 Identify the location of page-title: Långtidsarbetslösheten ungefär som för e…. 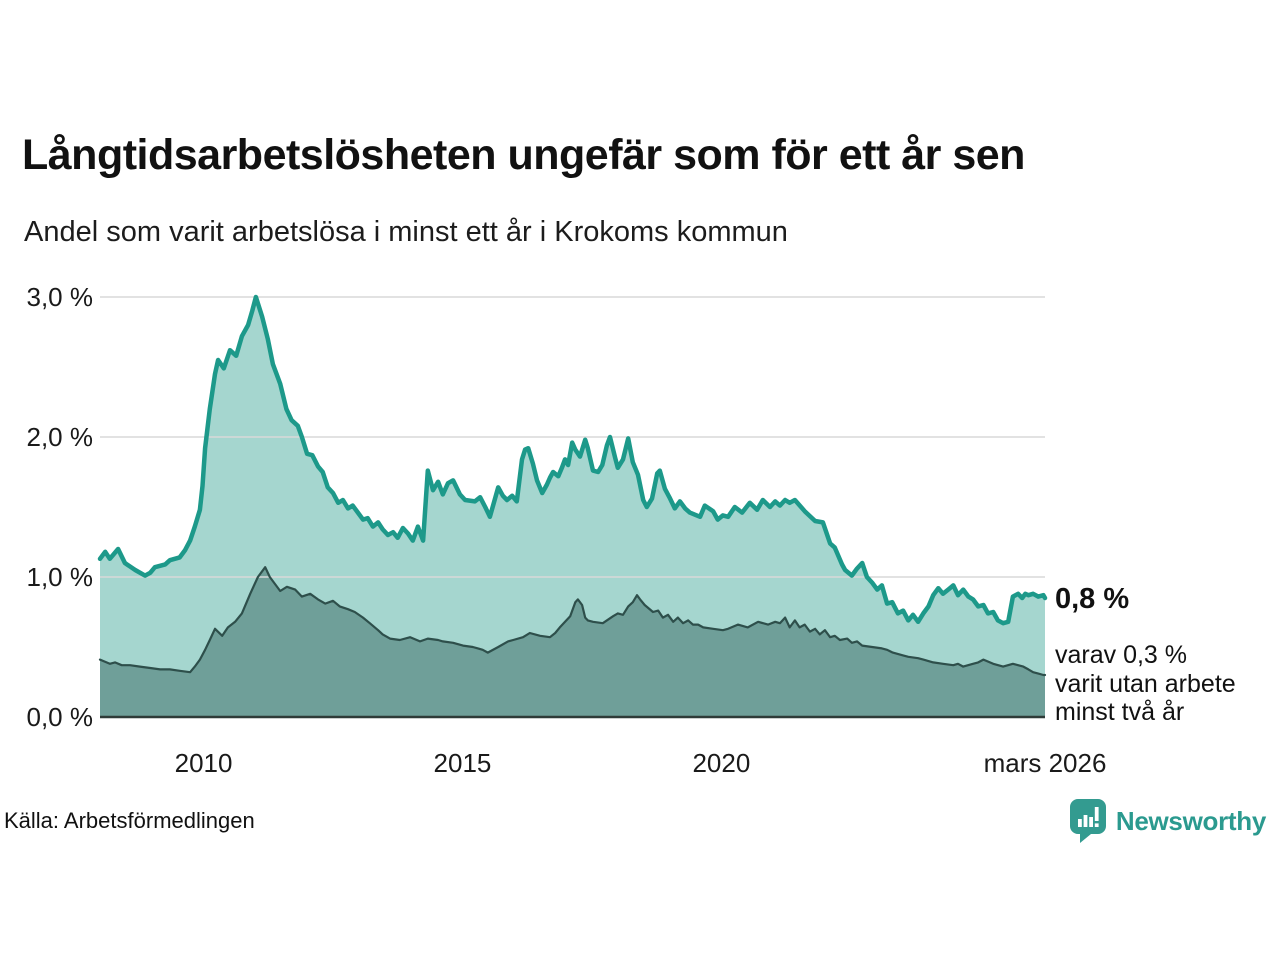
(523, 155).